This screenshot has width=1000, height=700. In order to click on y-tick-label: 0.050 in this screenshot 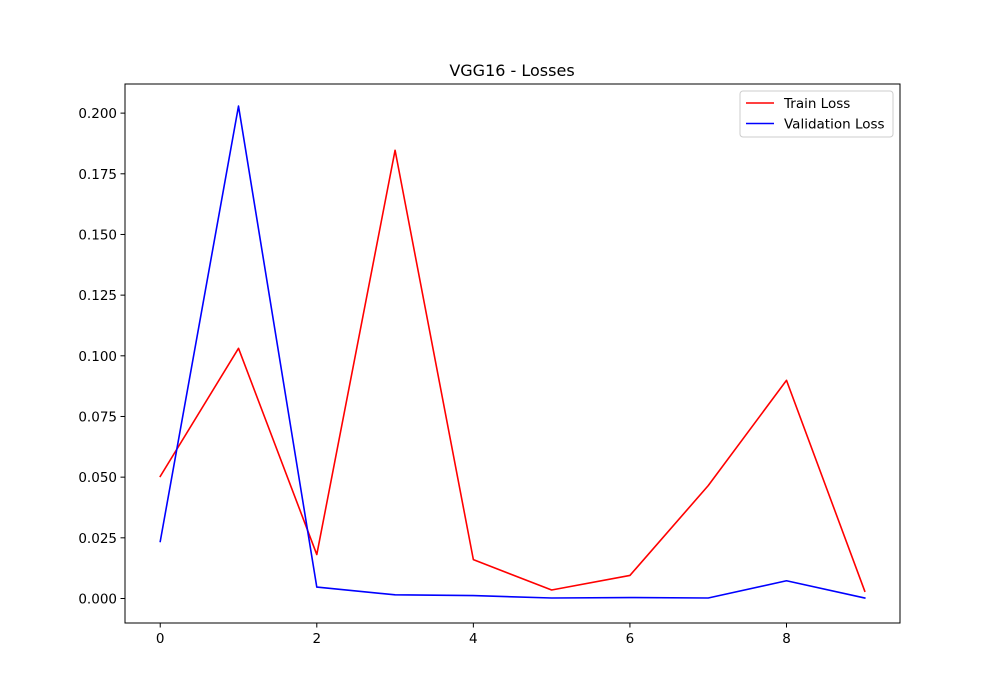, I will do `click(97, 478)`.